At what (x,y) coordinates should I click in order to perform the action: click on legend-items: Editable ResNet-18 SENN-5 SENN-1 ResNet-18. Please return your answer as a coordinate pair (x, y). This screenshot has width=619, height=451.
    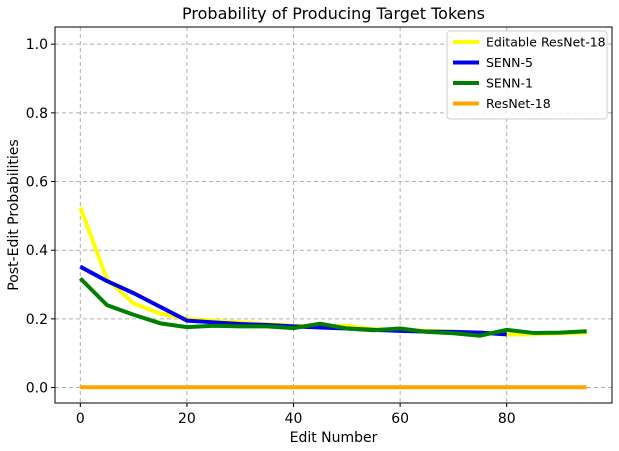
    Looking at the image, I should click on (529, 73).